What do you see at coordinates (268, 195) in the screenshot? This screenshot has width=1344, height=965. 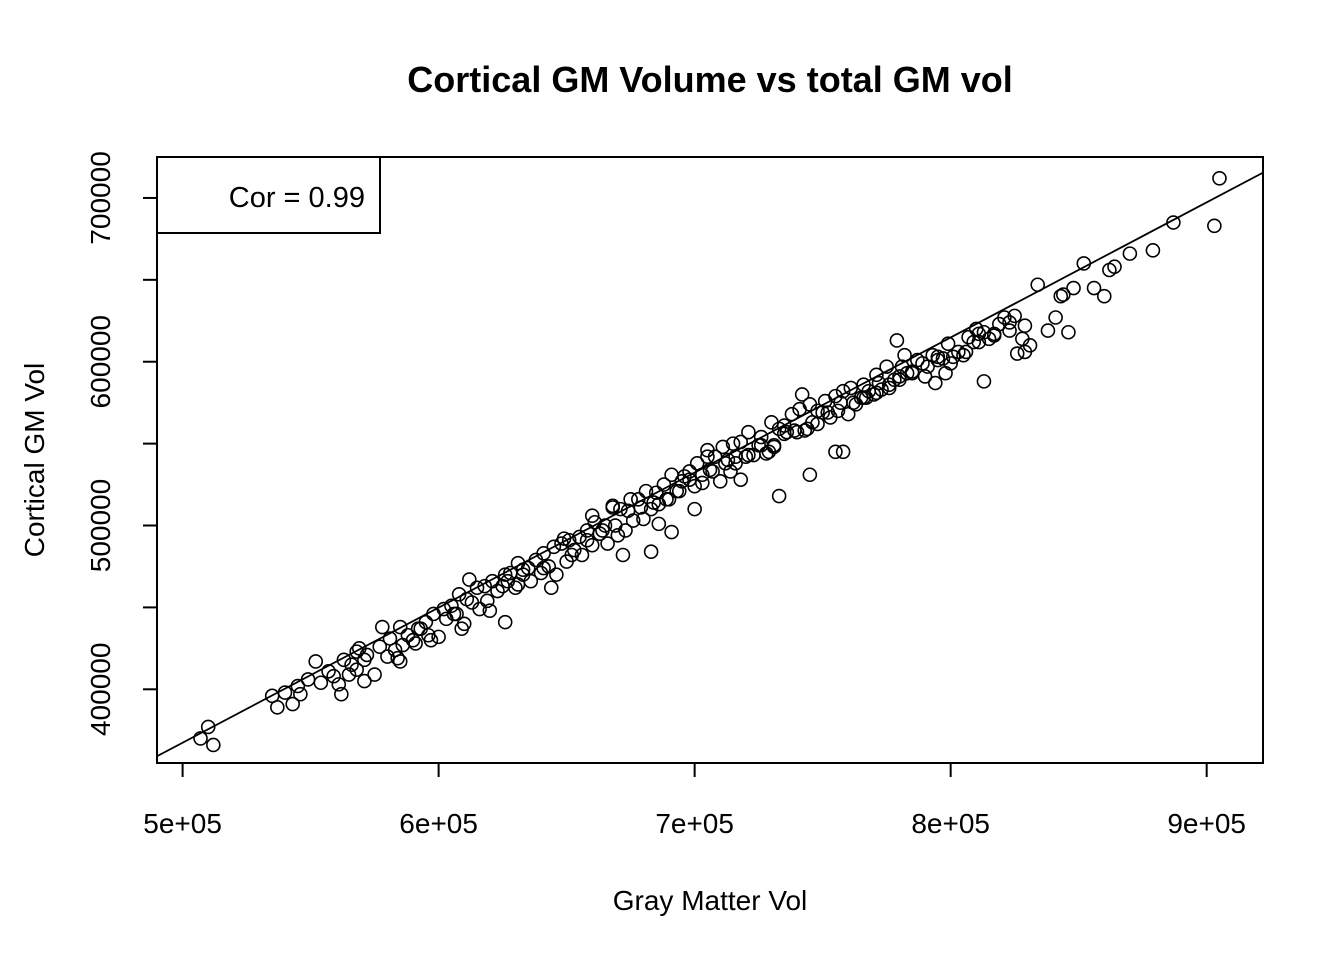 I see `legend-box` at bounding box center [268, 195].